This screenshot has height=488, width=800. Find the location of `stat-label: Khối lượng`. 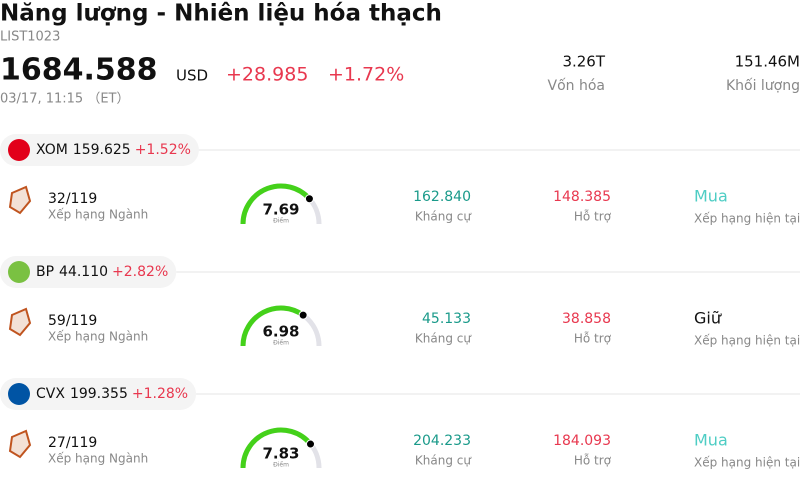

stat-label: Khối lượng is located at coordinates (763, 85).